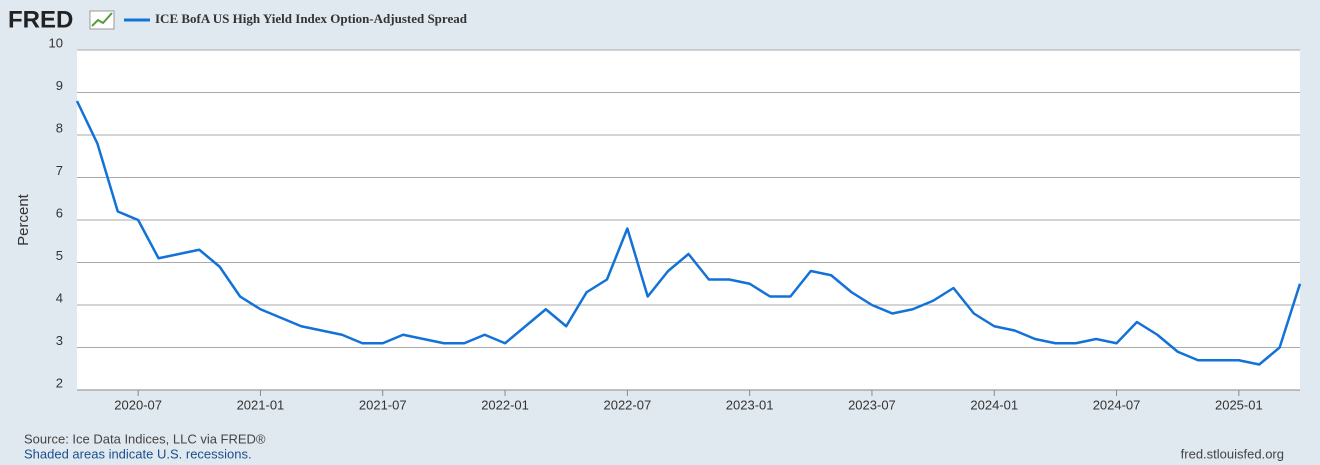  What do you see at coordinates (56, 42) in the screenshot?
I see `y-tick-label: 10` at bounding box center [56, 42].